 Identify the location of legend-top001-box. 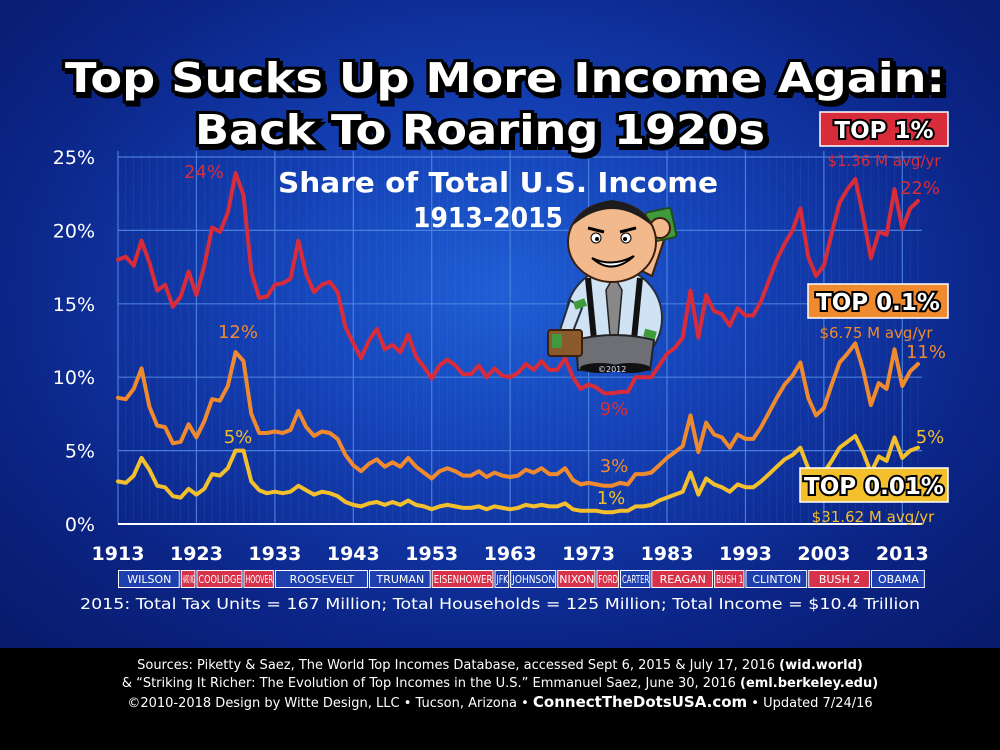
(874, 485).